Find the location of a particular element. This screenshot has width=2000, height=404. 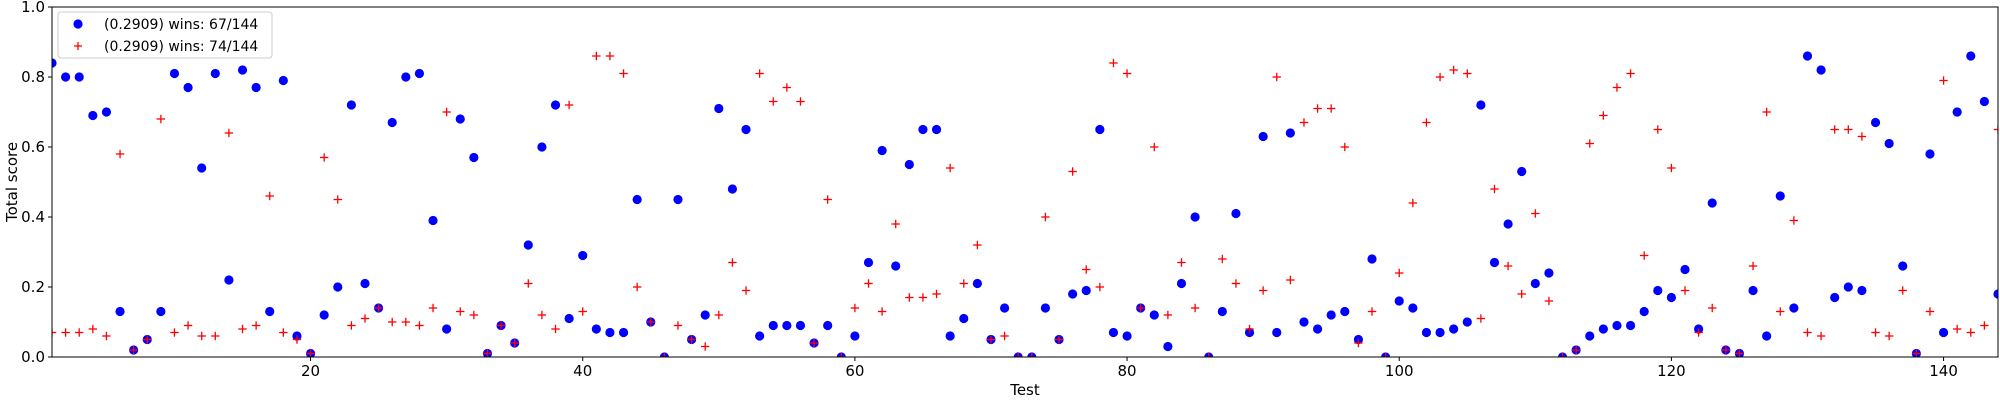

y-tick-label: 0.6 is located at coordinates (33, 147).